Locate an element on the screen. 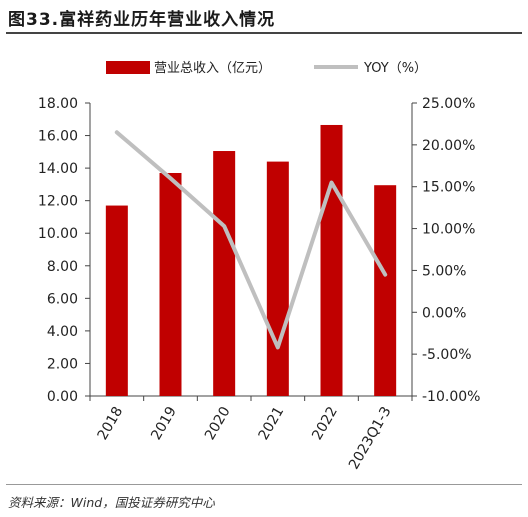 Image resolution: width=528 pixels, height=517 pixels. x-axis-tick-label: 2021 is located at coordinates (272, 423).